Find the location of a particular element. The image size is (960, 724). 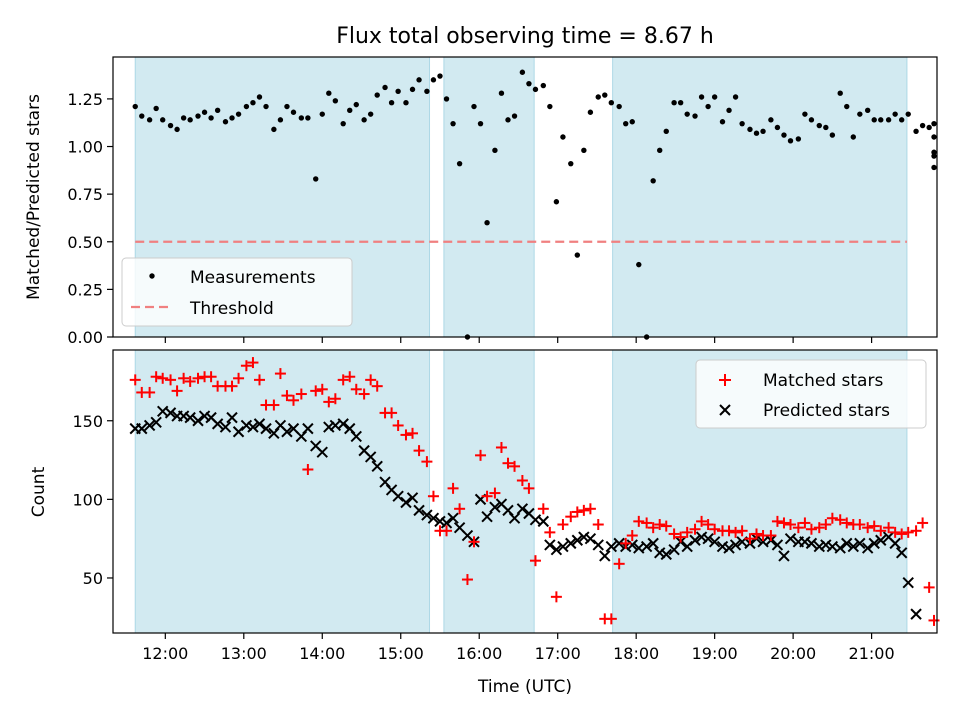

legend-label-predicted: Predicted stars is located at coordinates (826, 411).